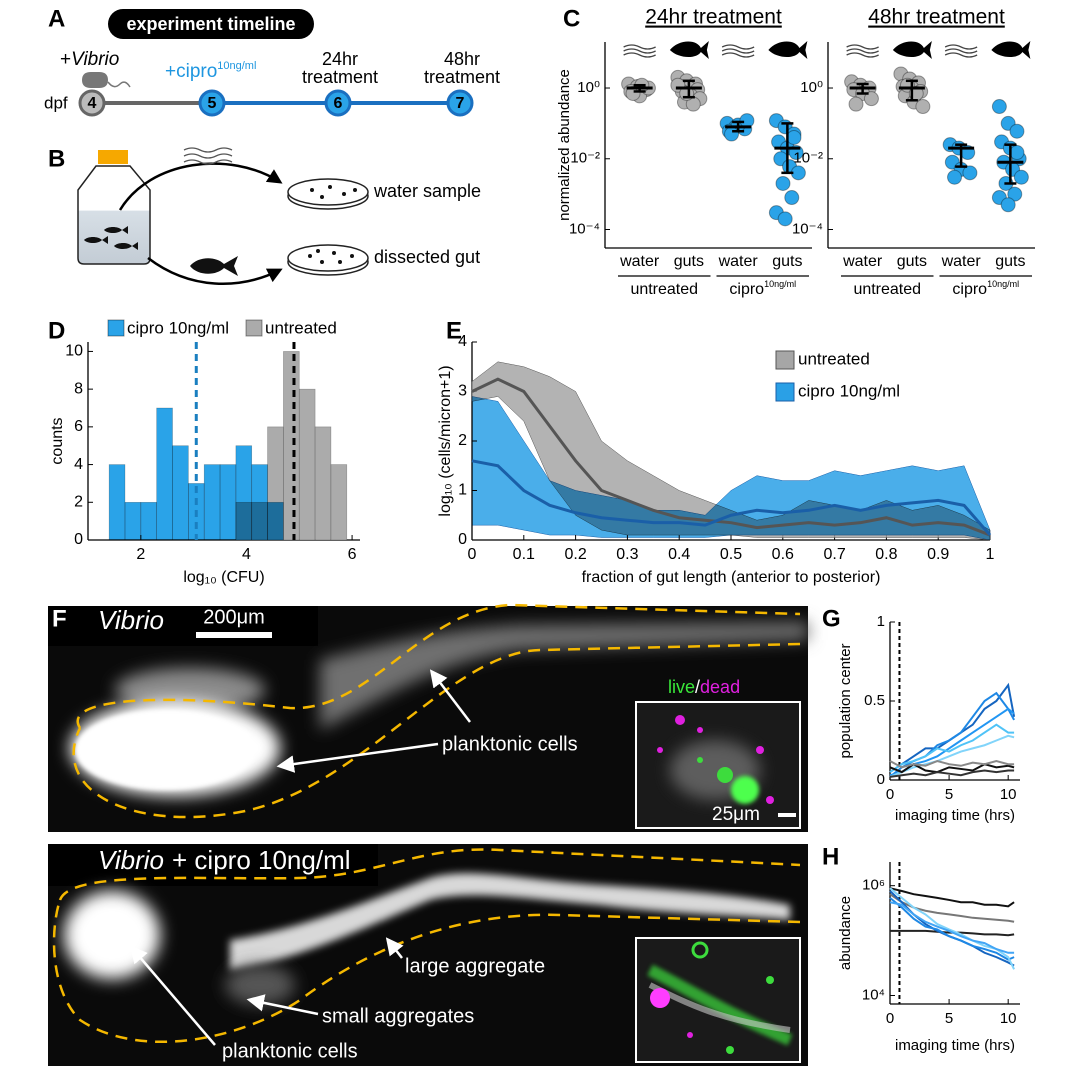 Image resolution: width=1080 pixels, height=1084 pixels. Describe the element at coordinates (234, 617) in the screenshot. I see `scale-label: 200μm` at that location.